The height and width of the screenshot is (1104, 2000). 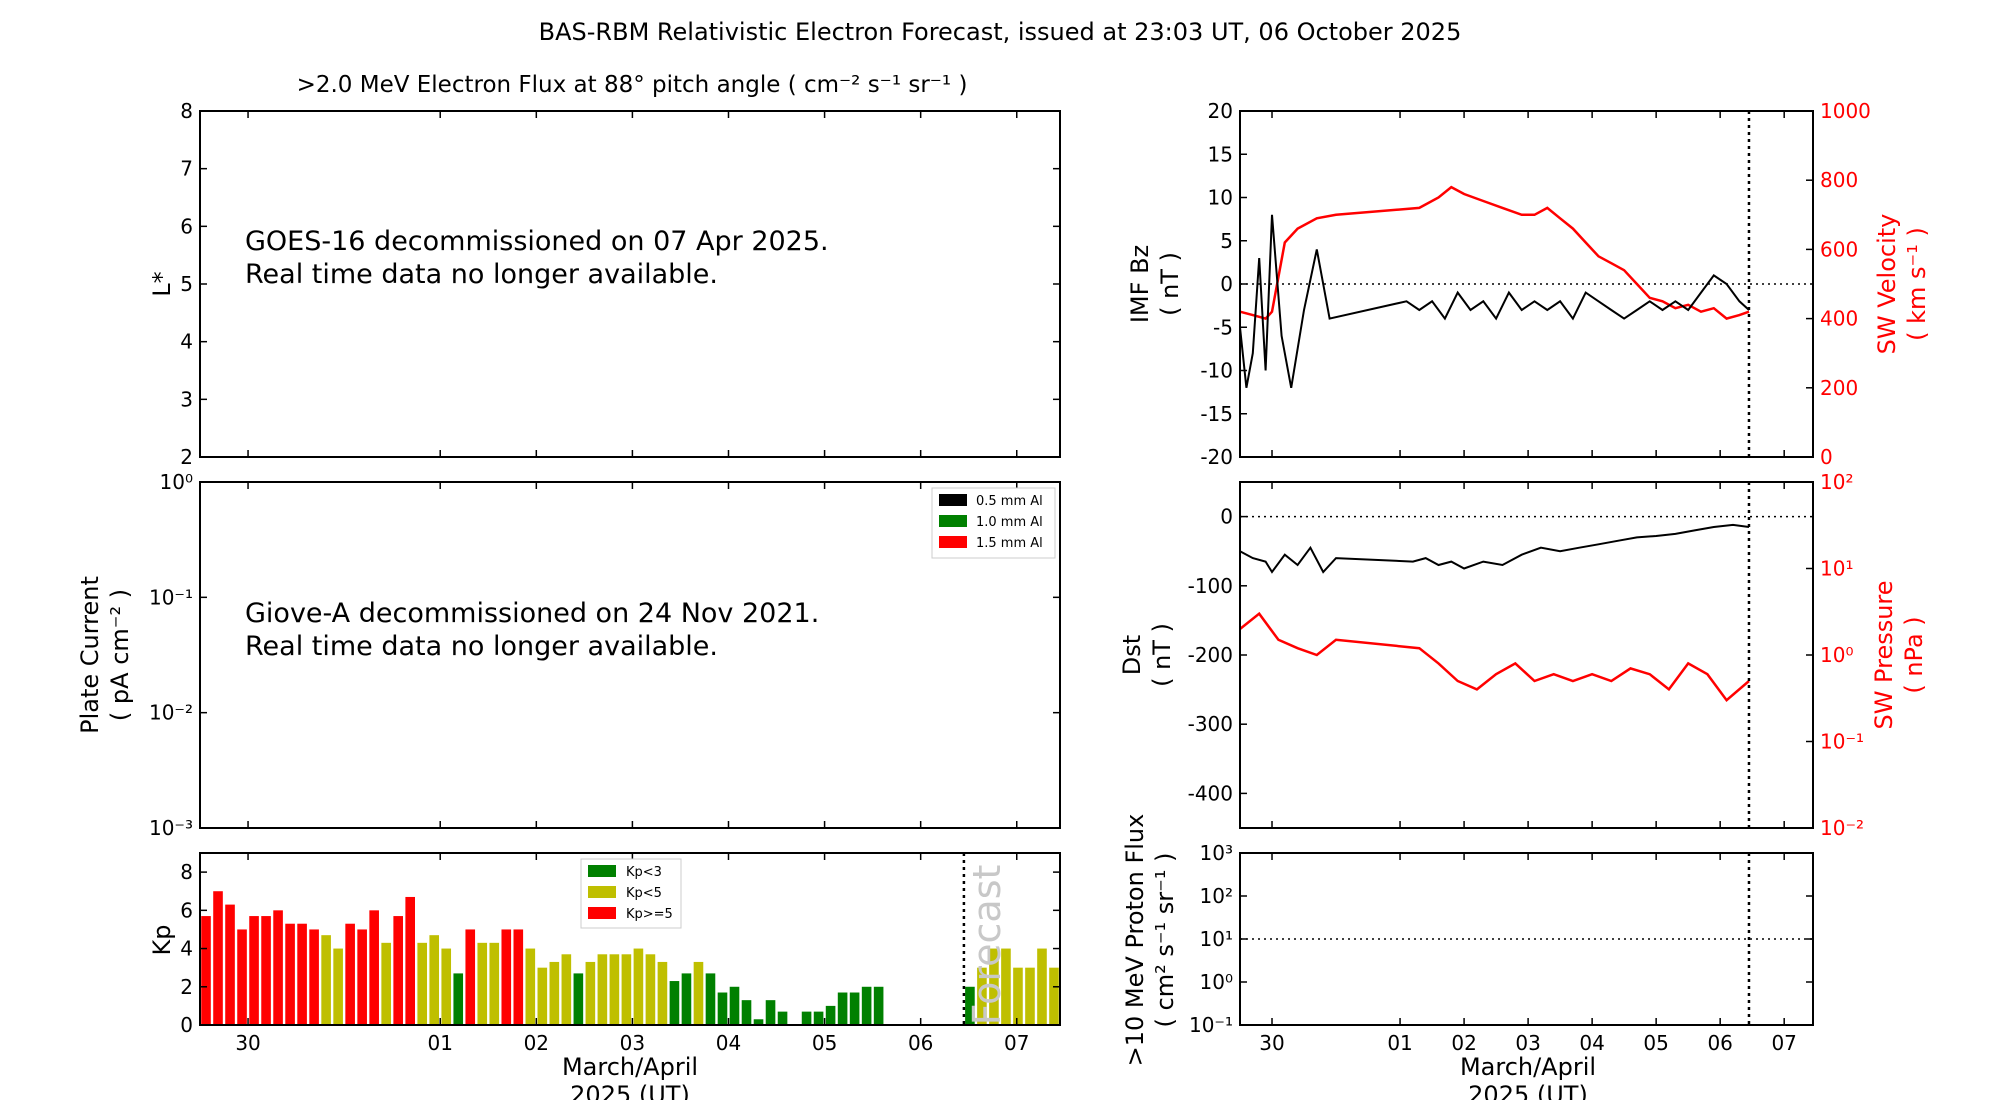 I want to click on kp-x-tick-label: 30, so click(x=247, y=1043).